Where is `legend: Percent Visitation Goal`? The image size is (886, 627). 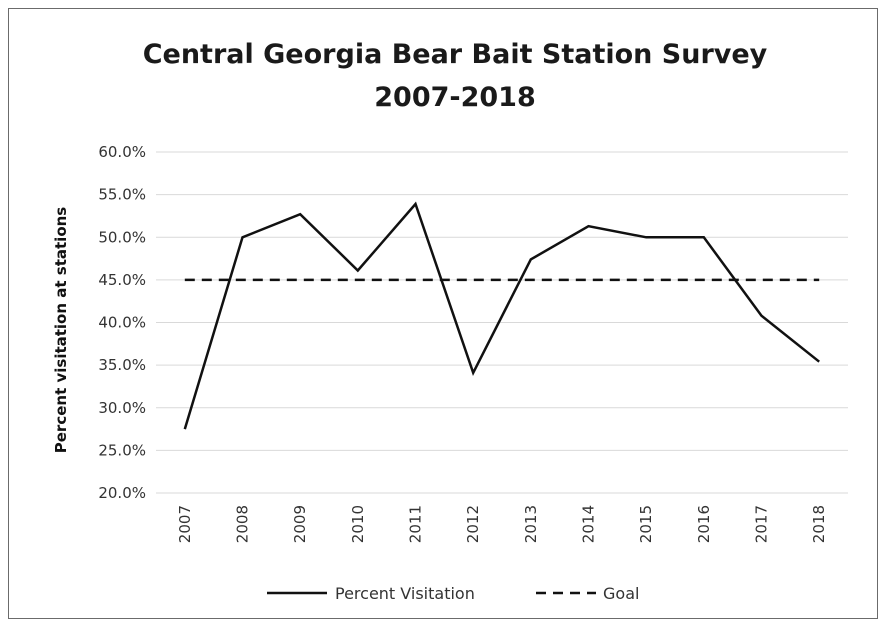 legend: Percent Visitation Goal is located at coordinates (453, 593).